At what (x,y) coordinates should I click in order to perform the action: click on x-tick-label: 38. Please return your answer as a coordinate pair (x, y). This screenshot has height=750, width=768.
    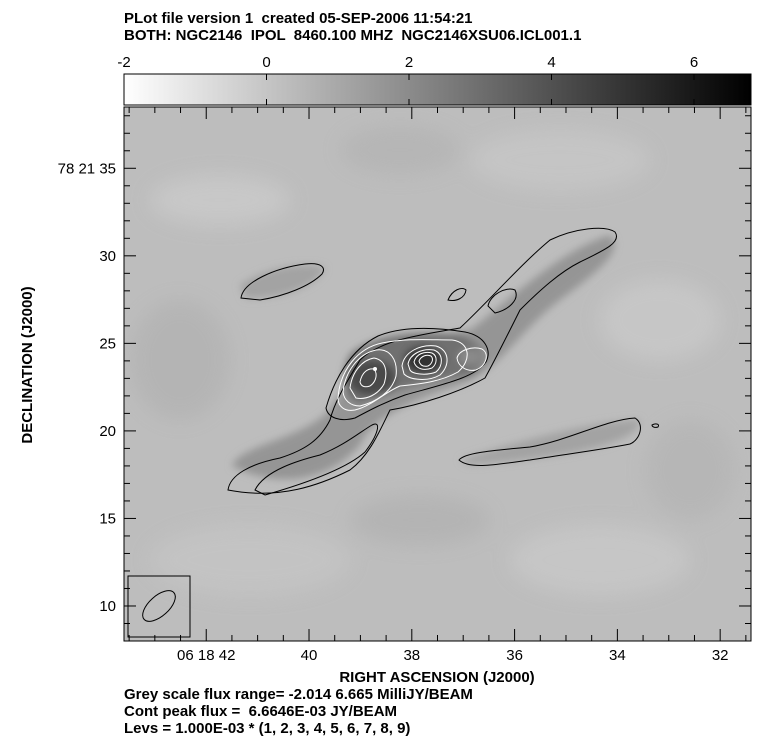
    Looking at the image, I should click on (411, 655).